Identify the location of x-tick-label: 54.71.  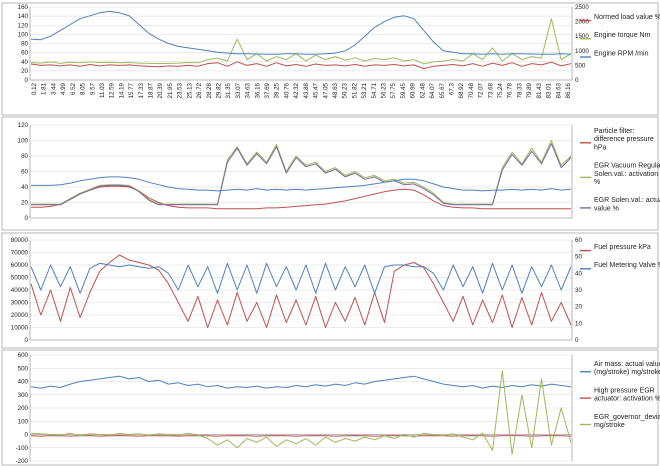
(374, 90).